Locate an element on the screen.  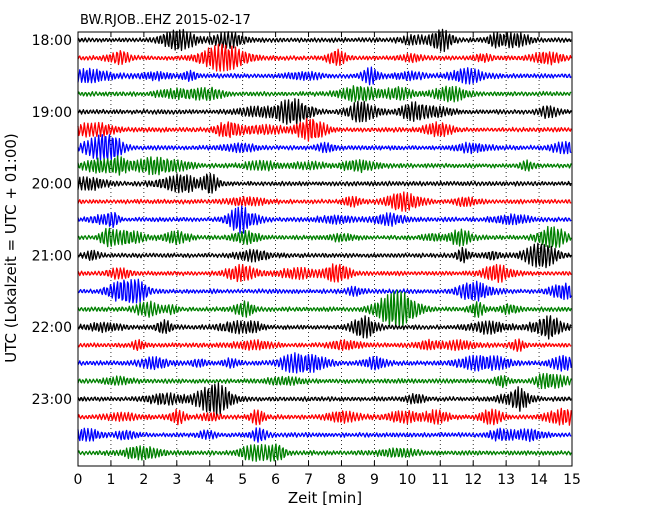
y-tick-label: 23:00 is located at coordinates (52, 400).